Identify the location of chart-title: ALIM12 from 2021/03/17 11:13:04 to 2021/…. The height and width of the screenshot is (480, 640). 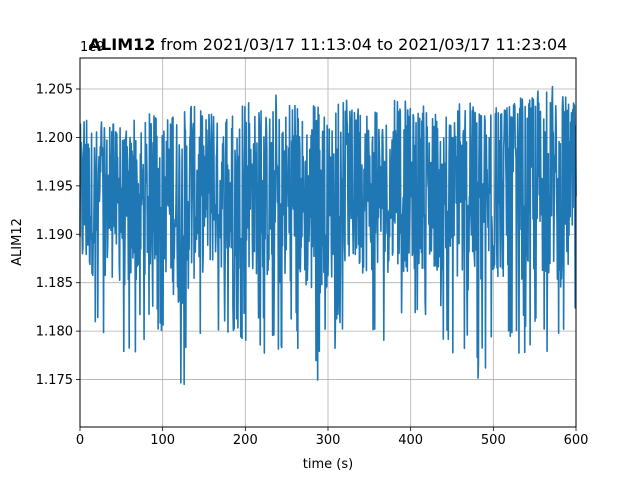
(328, 44).